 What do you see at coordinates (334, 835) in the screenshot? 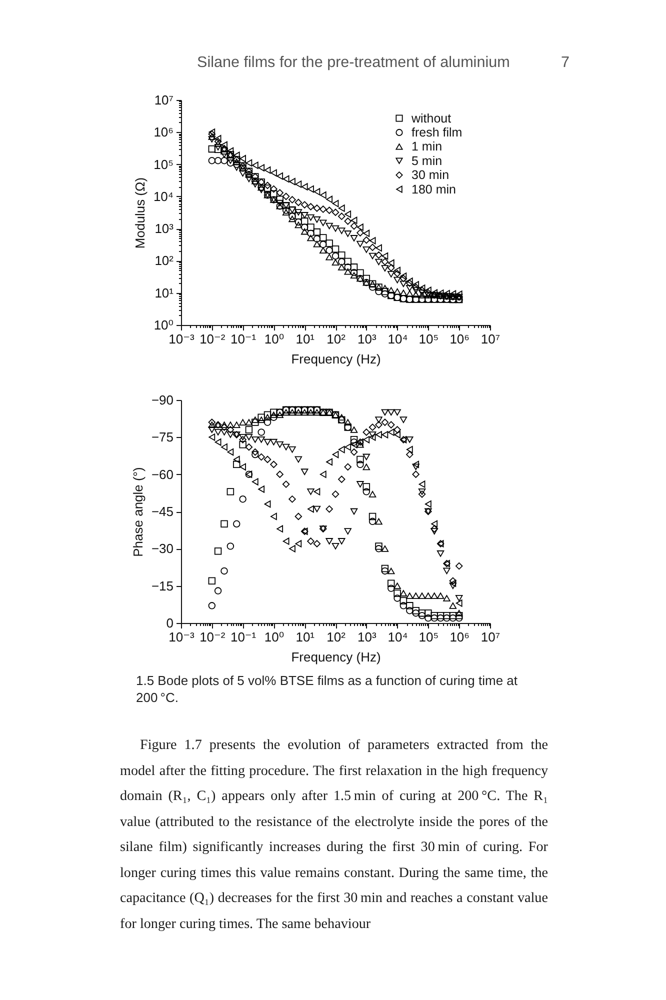
I see `caption: Figure 1.7 presents the evolution of parameters extracted from the model after the fitting procedure. The first relaxation in the high frequency domain (R₁, C₁) appears only after 1.5 min of curing at 200 °C. The R₁ value (attributed to the resistance of the electrolyte inside the pores of the silane film) significantly increases during the first 30 min of curing. For longer curing times this value remains constant. During the same time, the capacitance (Q₁) decreases for the first 30 min and reaches a constant value for longer curing times. The same behaviour` at bounding box center [334, 835].